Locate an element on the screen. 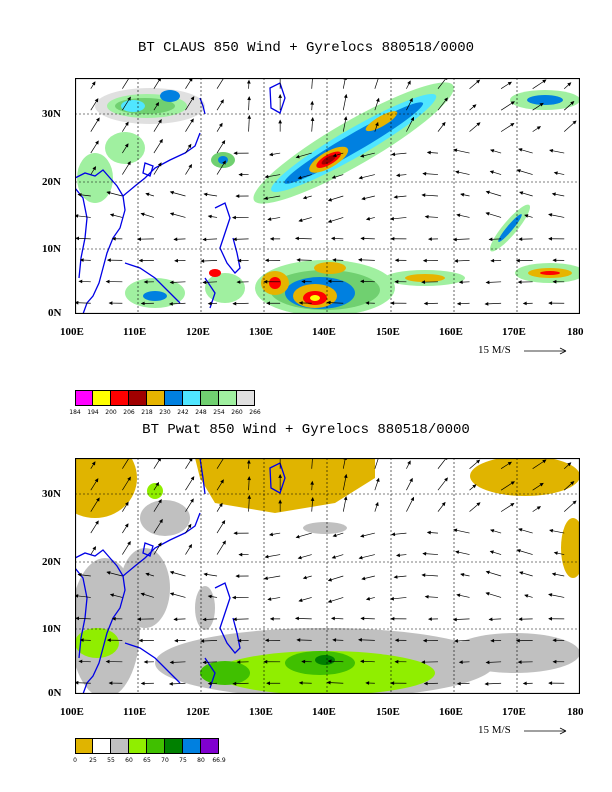 The image size is (612, 792). bottom-lon-label-130e: 130E is located at coordinates (261, 712).